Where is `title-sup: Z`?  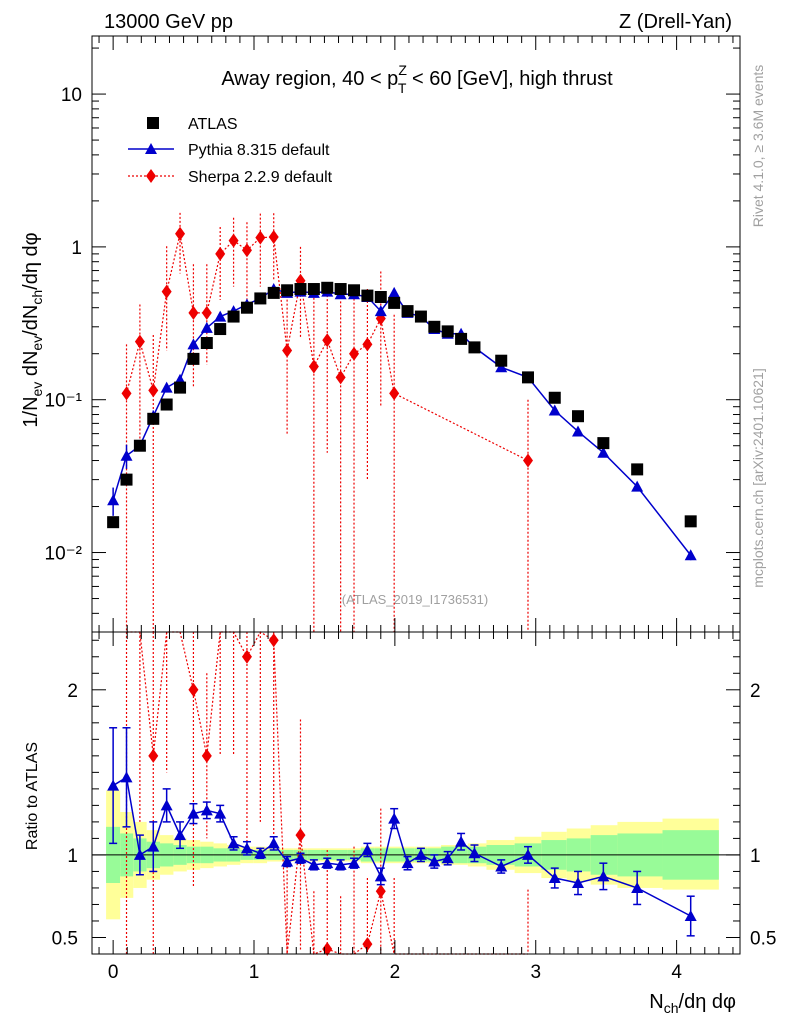
title-sup: Z is located at coordinates (402, 70).